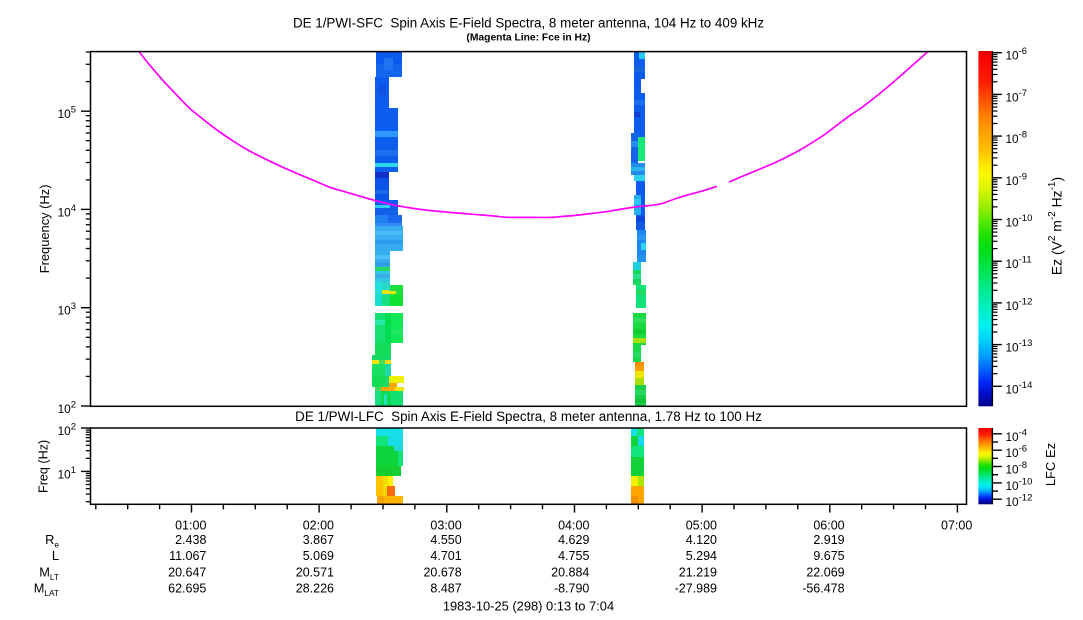  What do you see at coordinates (701, 556) in the screenshot?
I see `svg-text: 5.294` at bounding box center [701, 556].